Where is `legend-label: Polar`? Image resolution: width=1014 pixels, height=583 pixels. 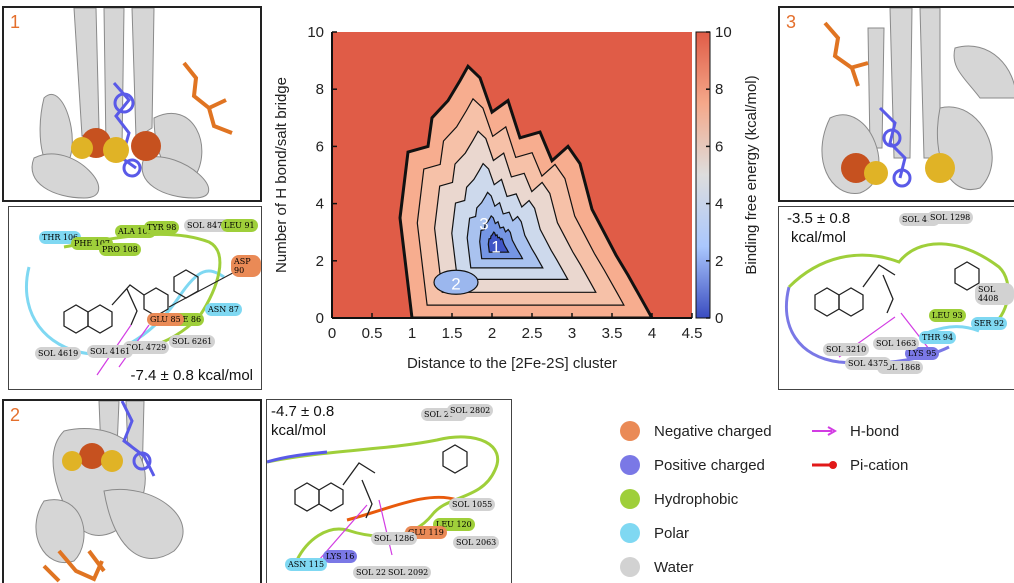 legend-label: Polar is located at coordinates (672, 533).